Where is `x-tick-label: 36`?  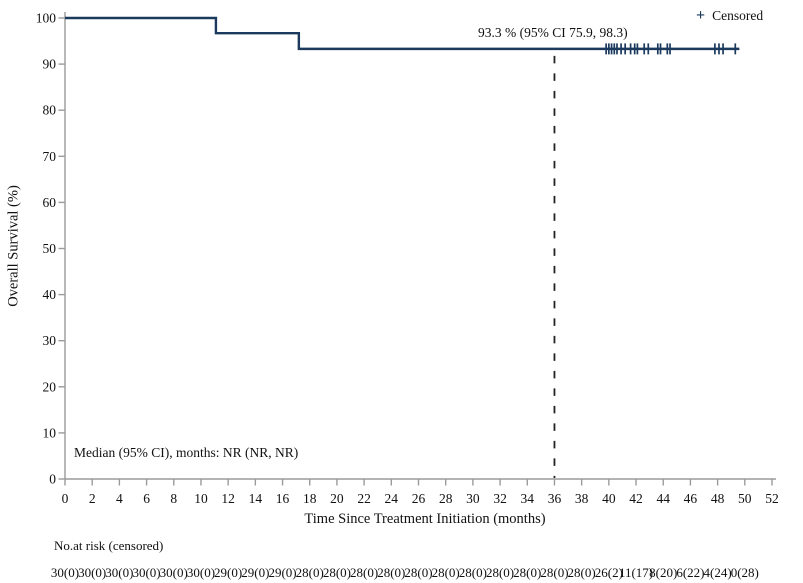
x-tick-label: 36 is located at coordinates (555, 498).